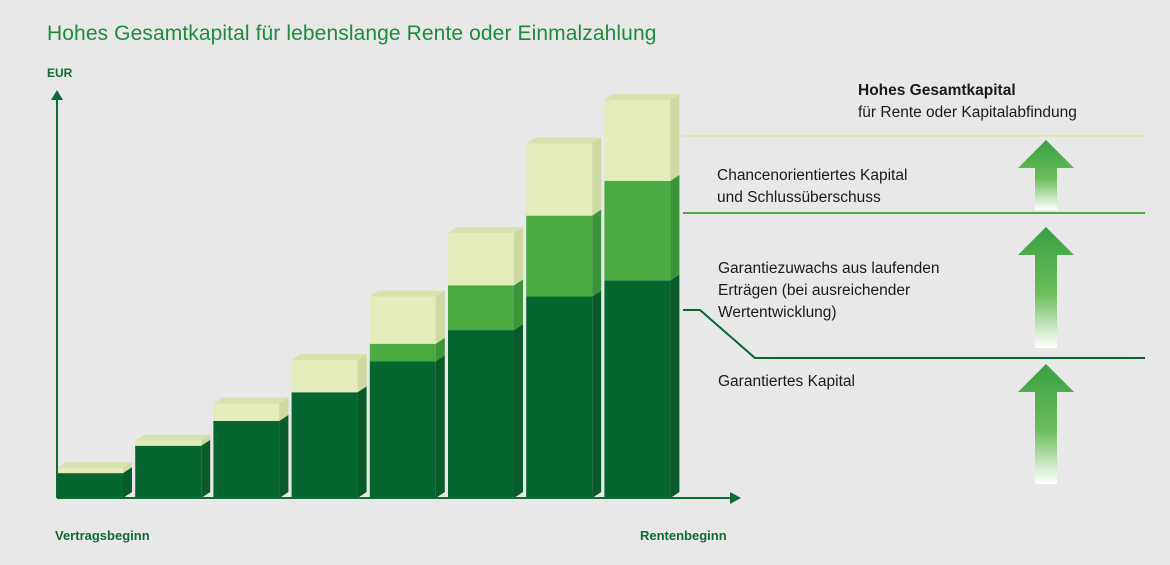 The image size is (1170, 565). Describe the element at coordinates (937, 90) in the screenshot. I see `label-line: Hohes Gesamtkapital` at that location.